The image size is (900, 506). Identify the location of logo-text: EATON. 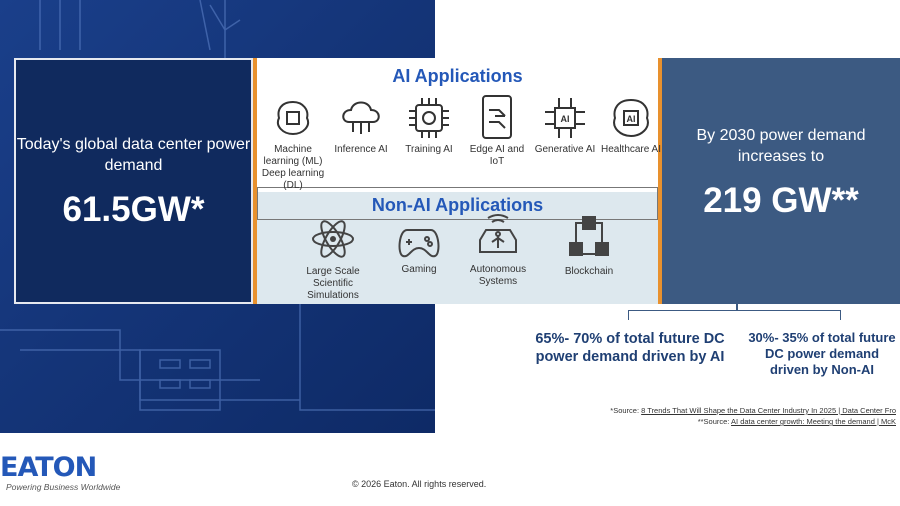
(48, 467).